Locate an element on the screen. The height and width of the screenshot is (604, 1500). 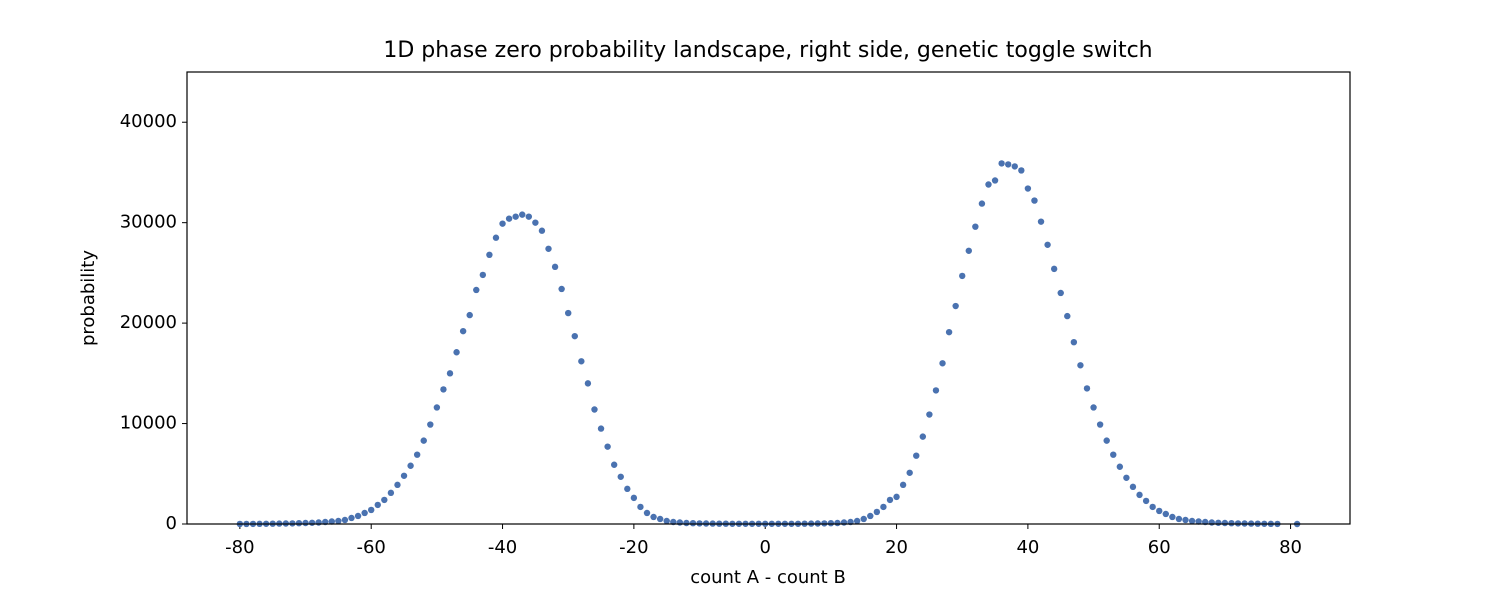
x-tick-label: -60 is located at coordinates (370, 547).